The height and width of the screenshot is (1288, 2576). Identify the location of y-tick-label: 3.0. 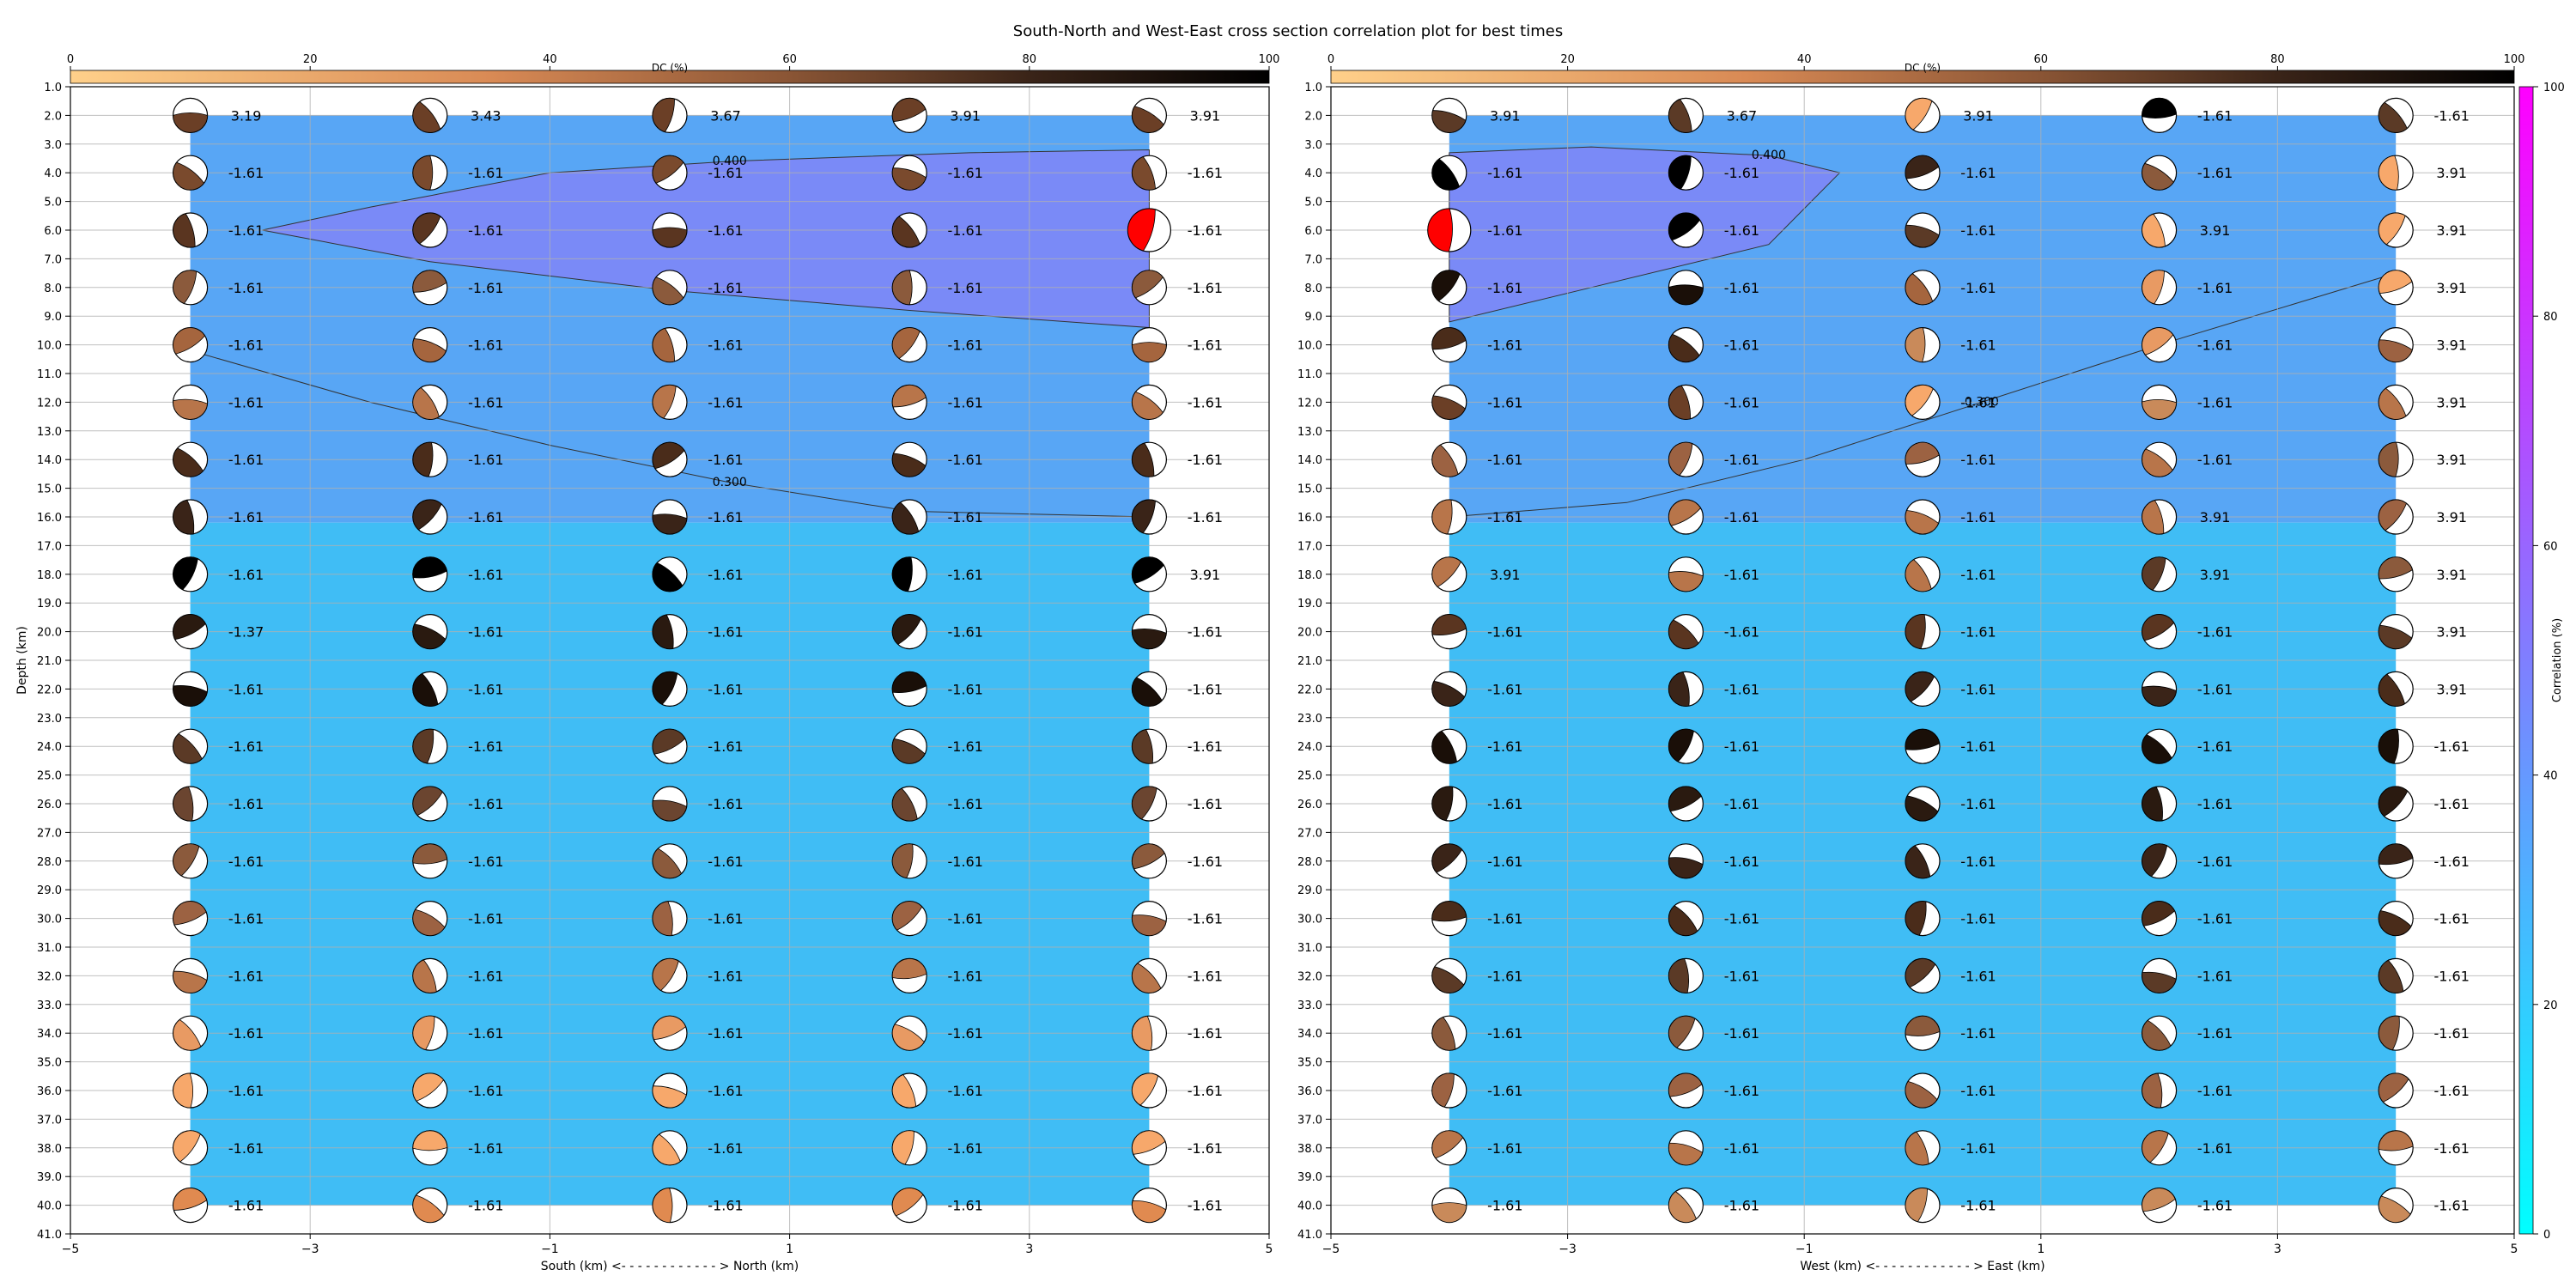
(1313, 145).